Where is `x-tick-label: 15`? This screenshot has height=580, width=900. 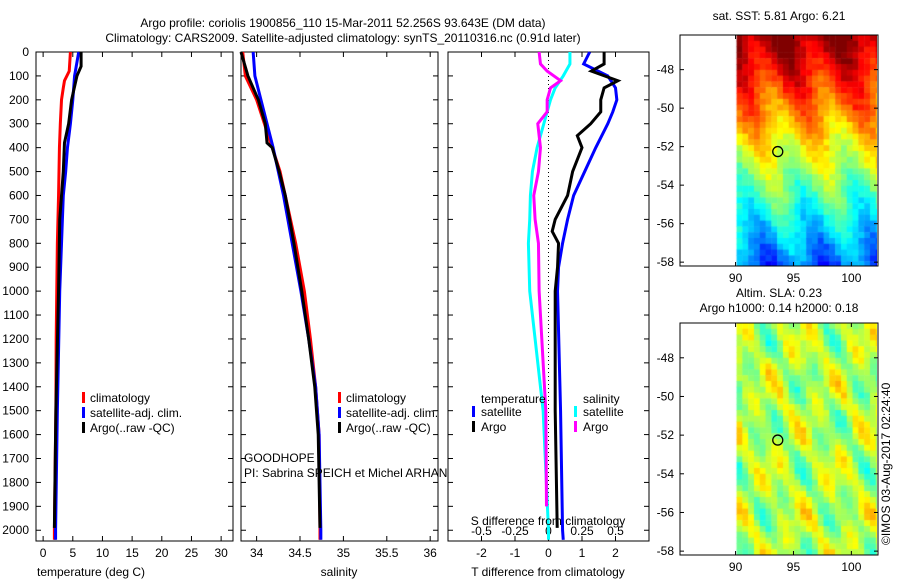
x-tick-label: 15 is located at coordinates (132, 553).